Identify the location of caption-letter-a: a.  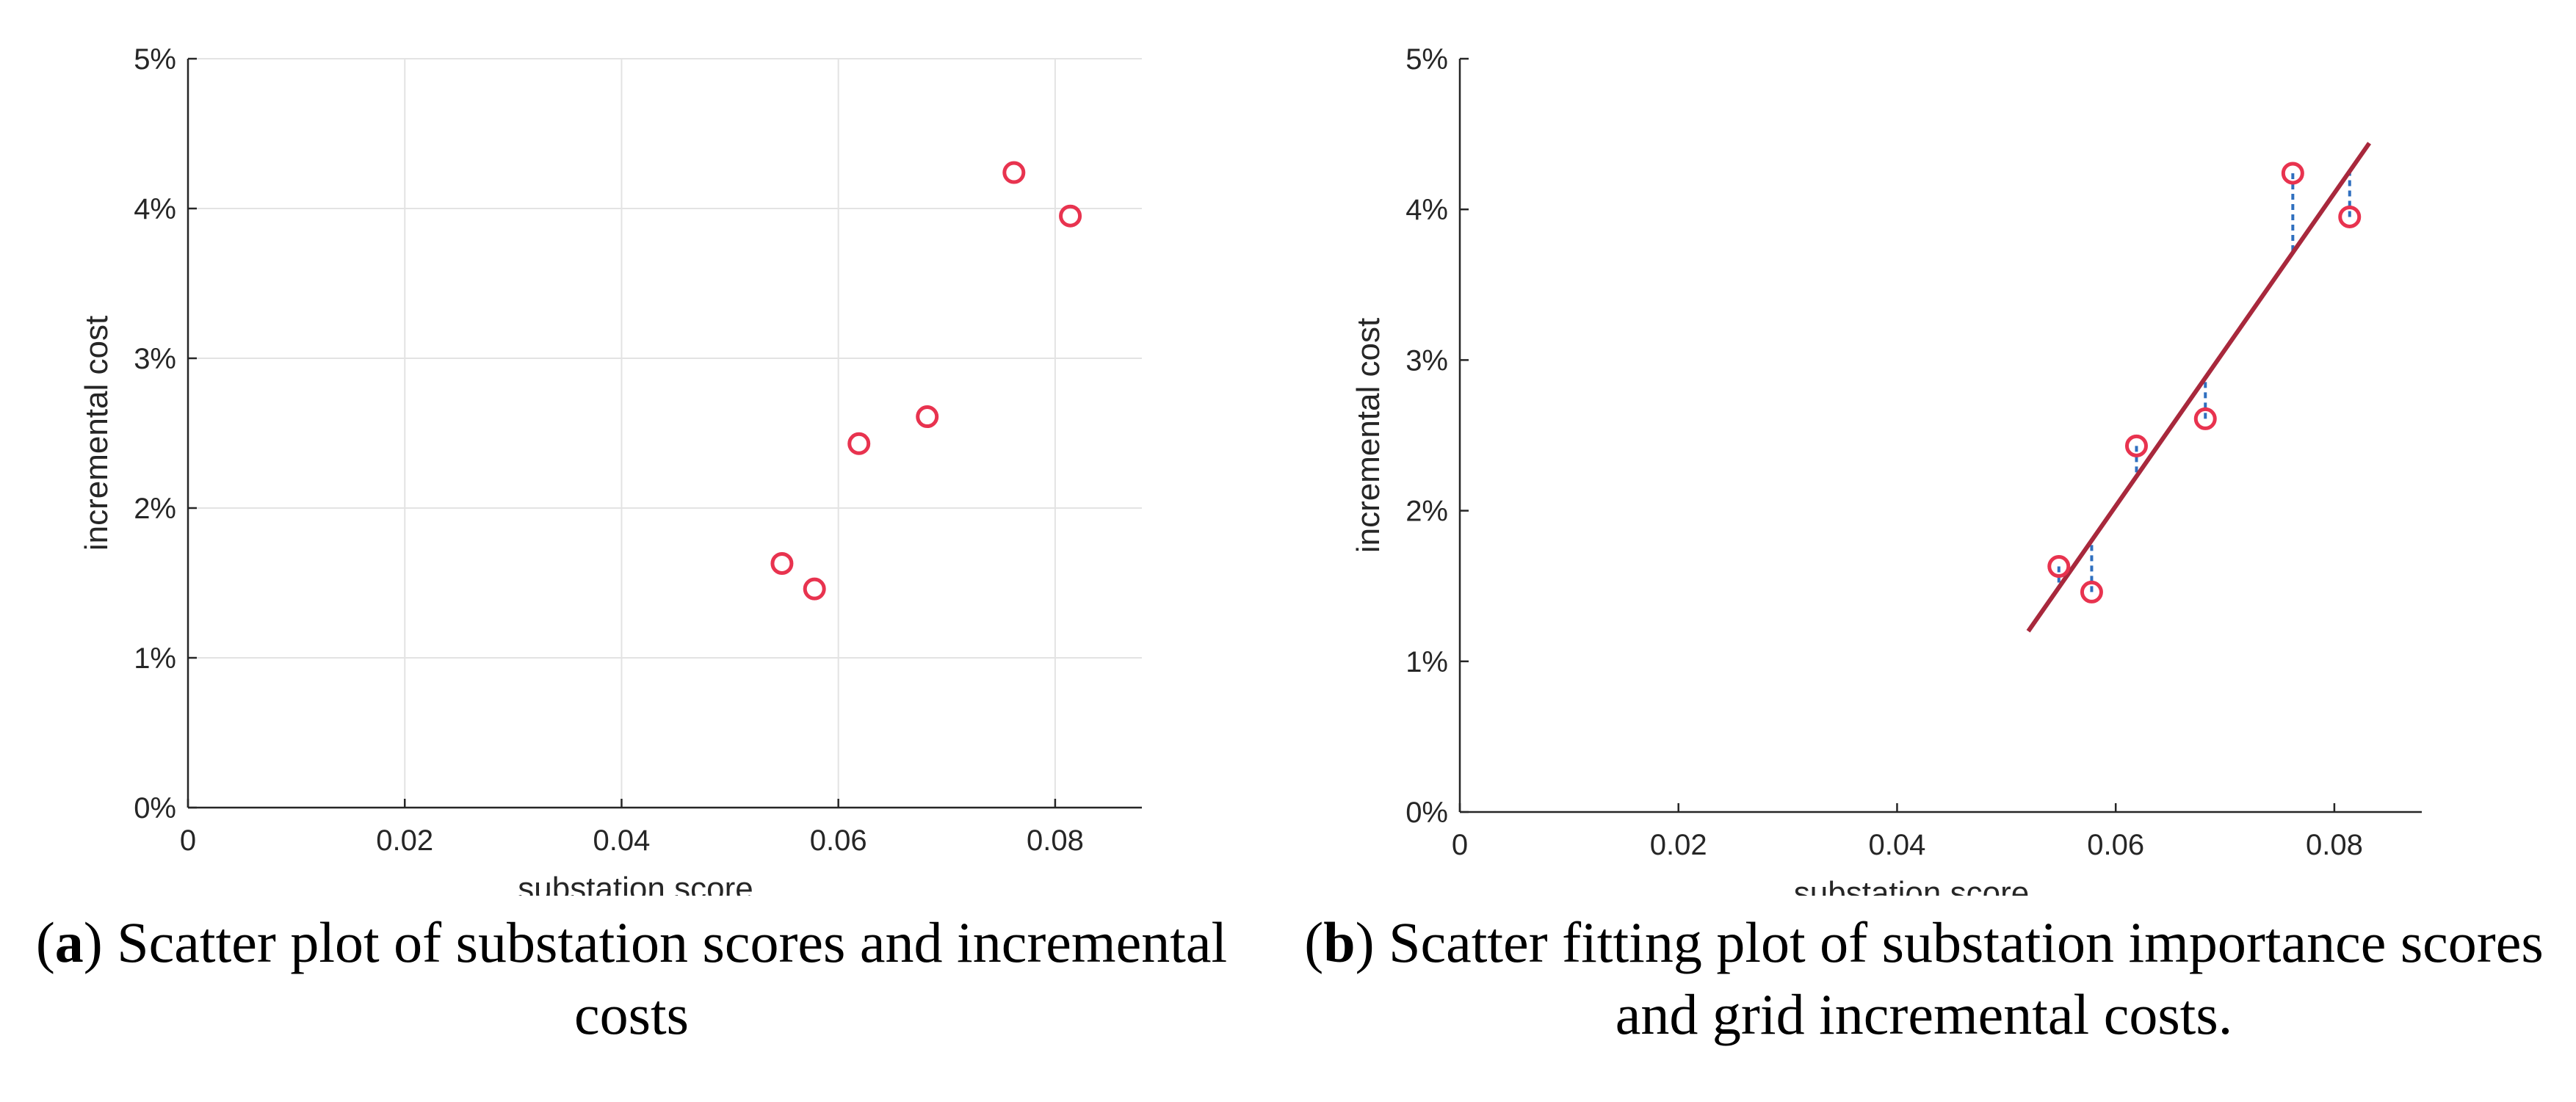
(69, 942).